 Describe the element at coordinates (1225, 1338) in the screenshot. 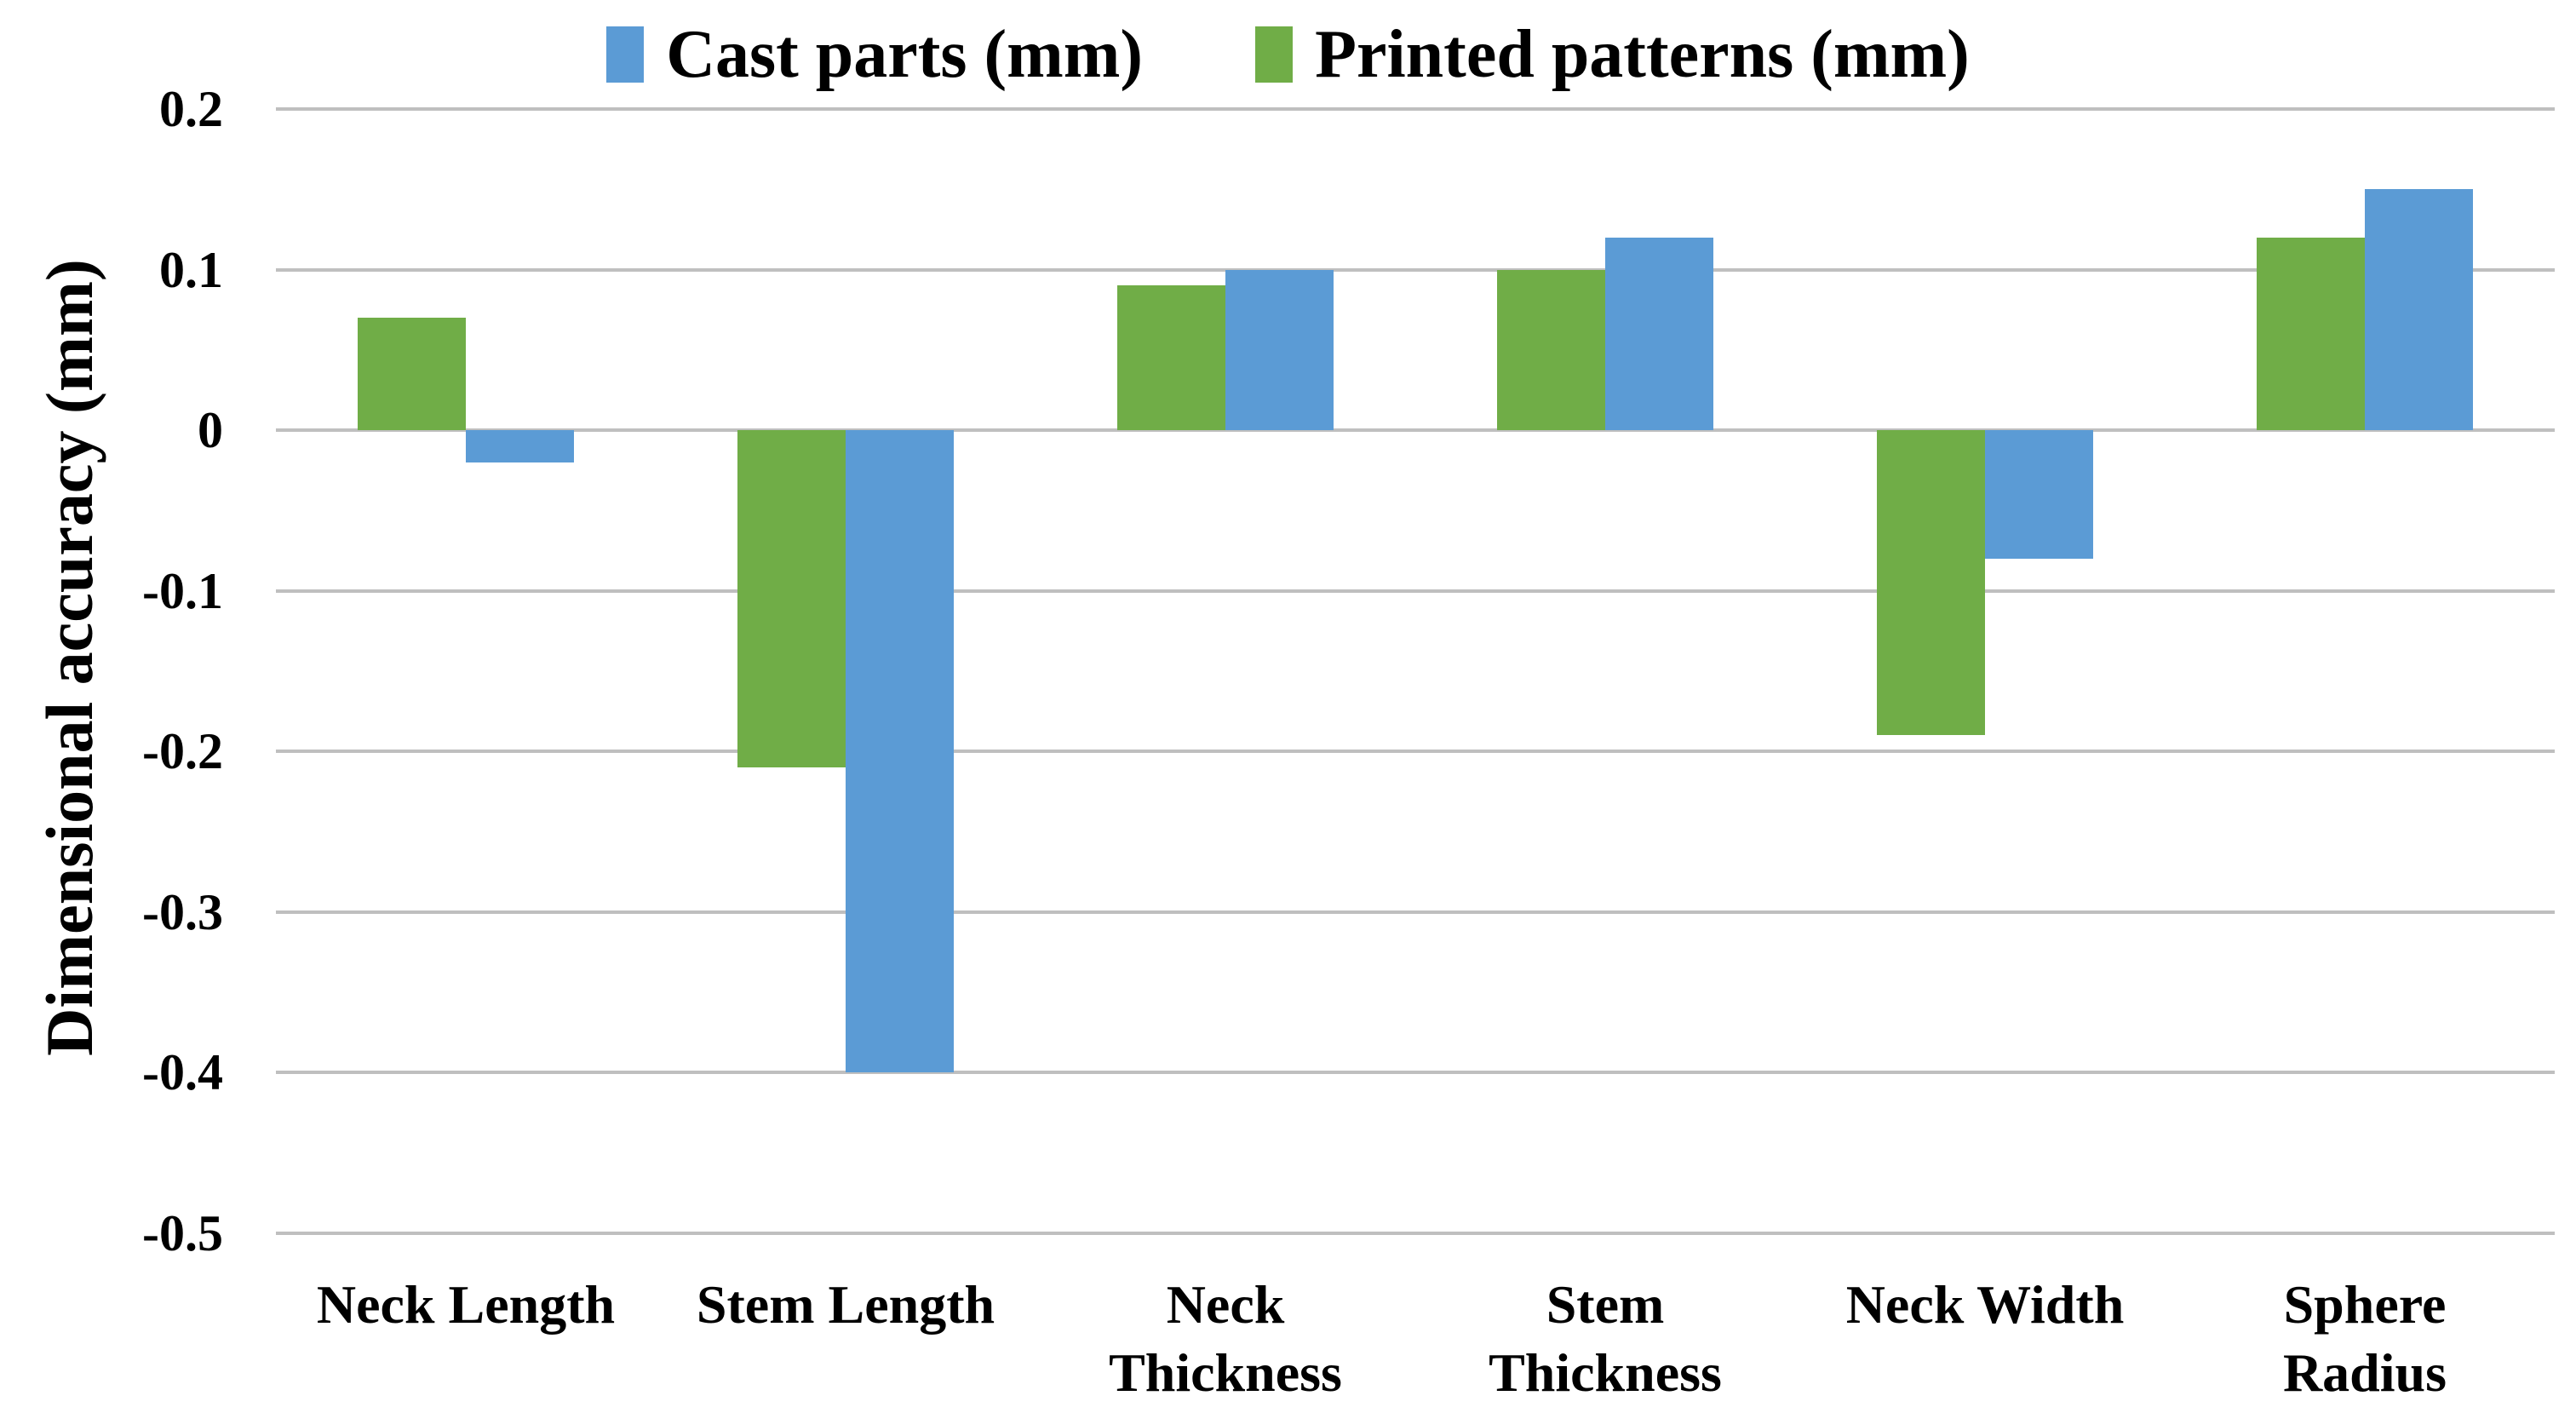

I see `x-label-neck-thickness: Neck Thickness` at that location.